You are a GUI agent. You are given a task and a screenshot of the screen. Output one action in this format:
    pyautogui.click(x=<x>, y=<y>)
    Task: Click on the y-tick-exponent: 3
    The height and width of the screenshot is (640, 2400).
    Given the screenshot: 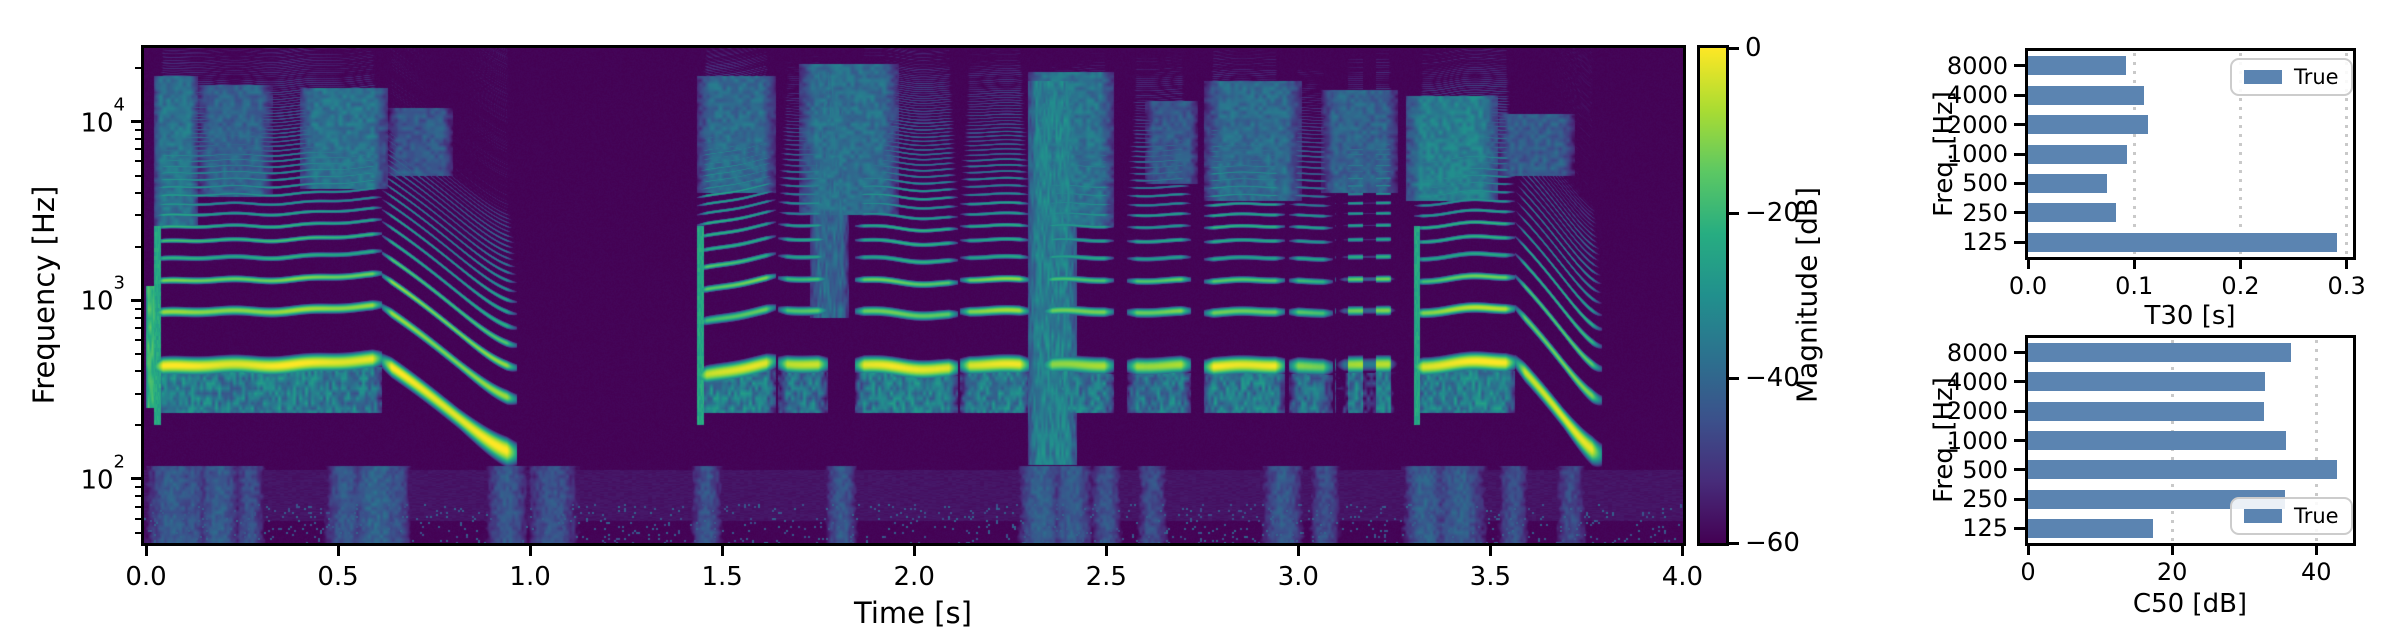 What is the action you would take?
    pyautogui.click(x=119, y=284)
    